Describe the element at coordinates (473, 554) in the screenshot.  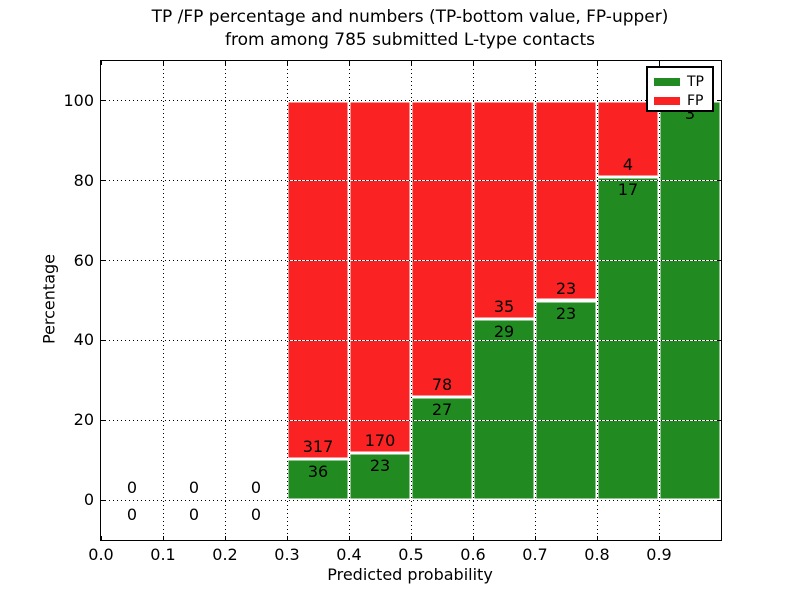
I see `x-tick-label: 0.6` at that location.